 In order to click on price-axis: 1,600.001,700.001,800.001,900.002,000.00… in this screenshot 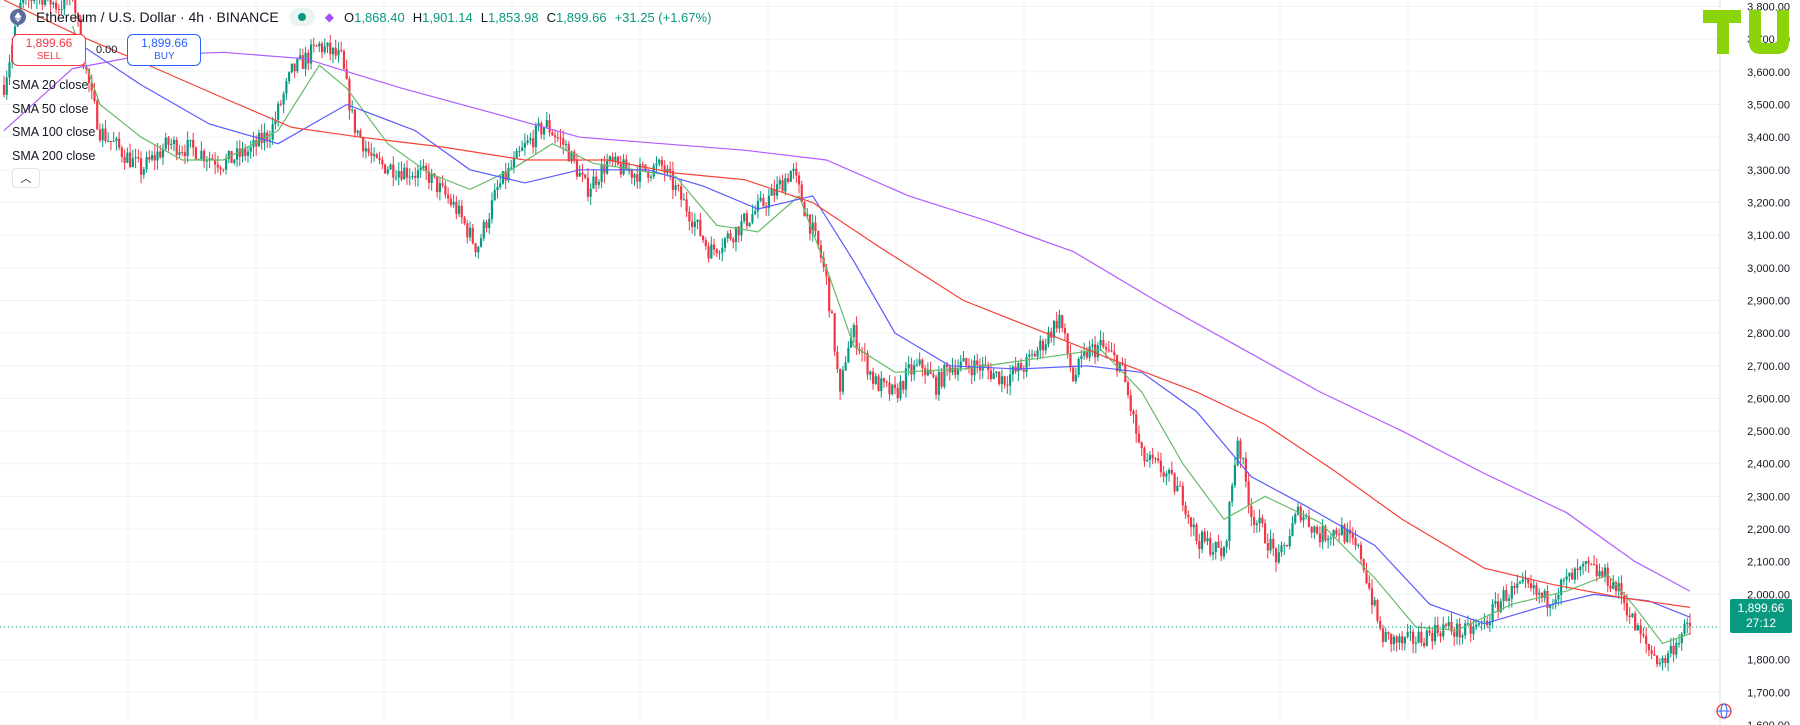, I will do `click(1768, 363)`.